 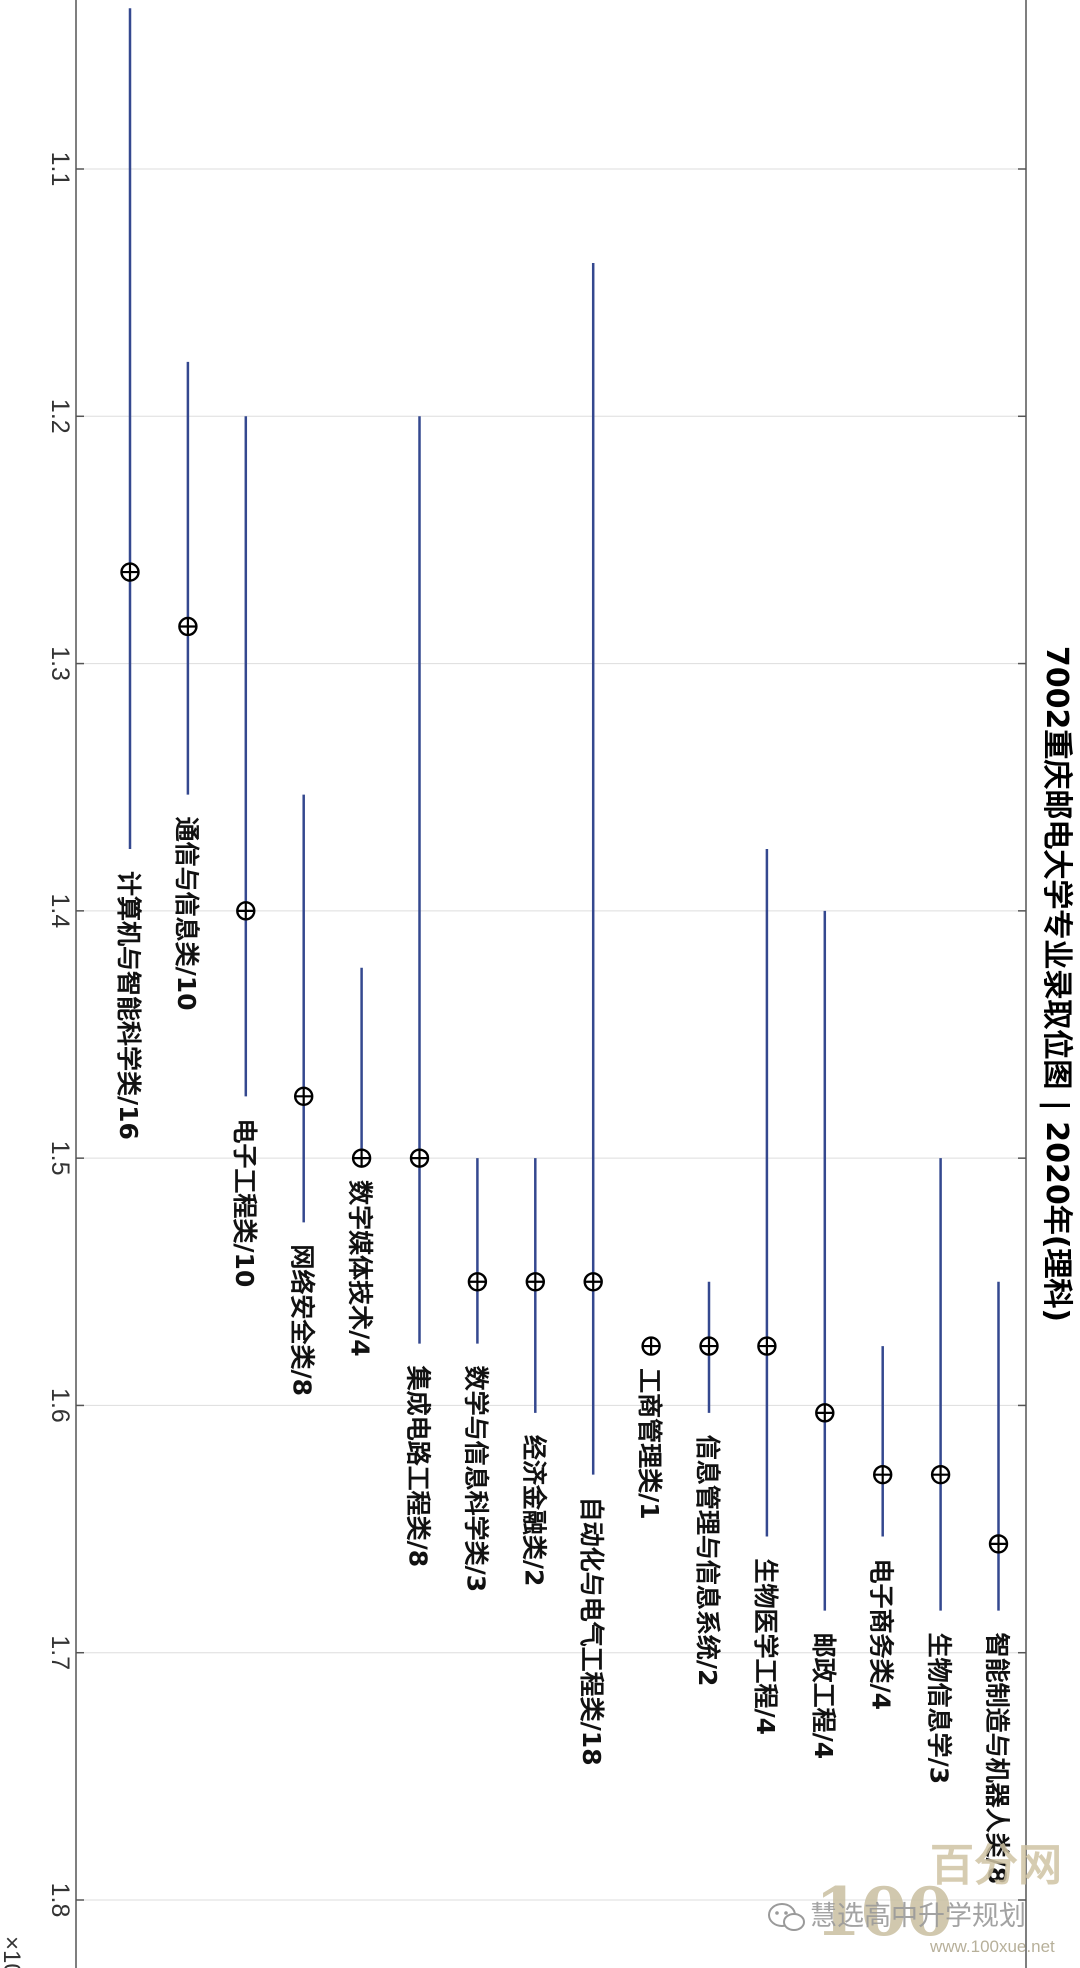 I want to click on category-label: 电子工程类/10, so click(x=244, y=1202).